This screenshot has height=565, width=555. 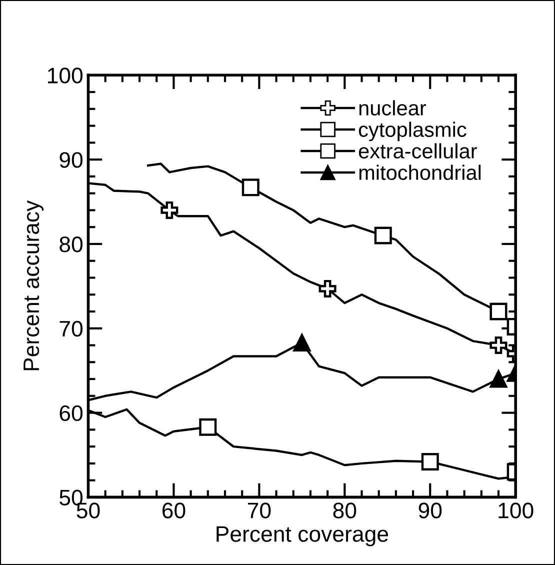 I want to click on legend-label: mitochondrial, so click(x=420, y=172).